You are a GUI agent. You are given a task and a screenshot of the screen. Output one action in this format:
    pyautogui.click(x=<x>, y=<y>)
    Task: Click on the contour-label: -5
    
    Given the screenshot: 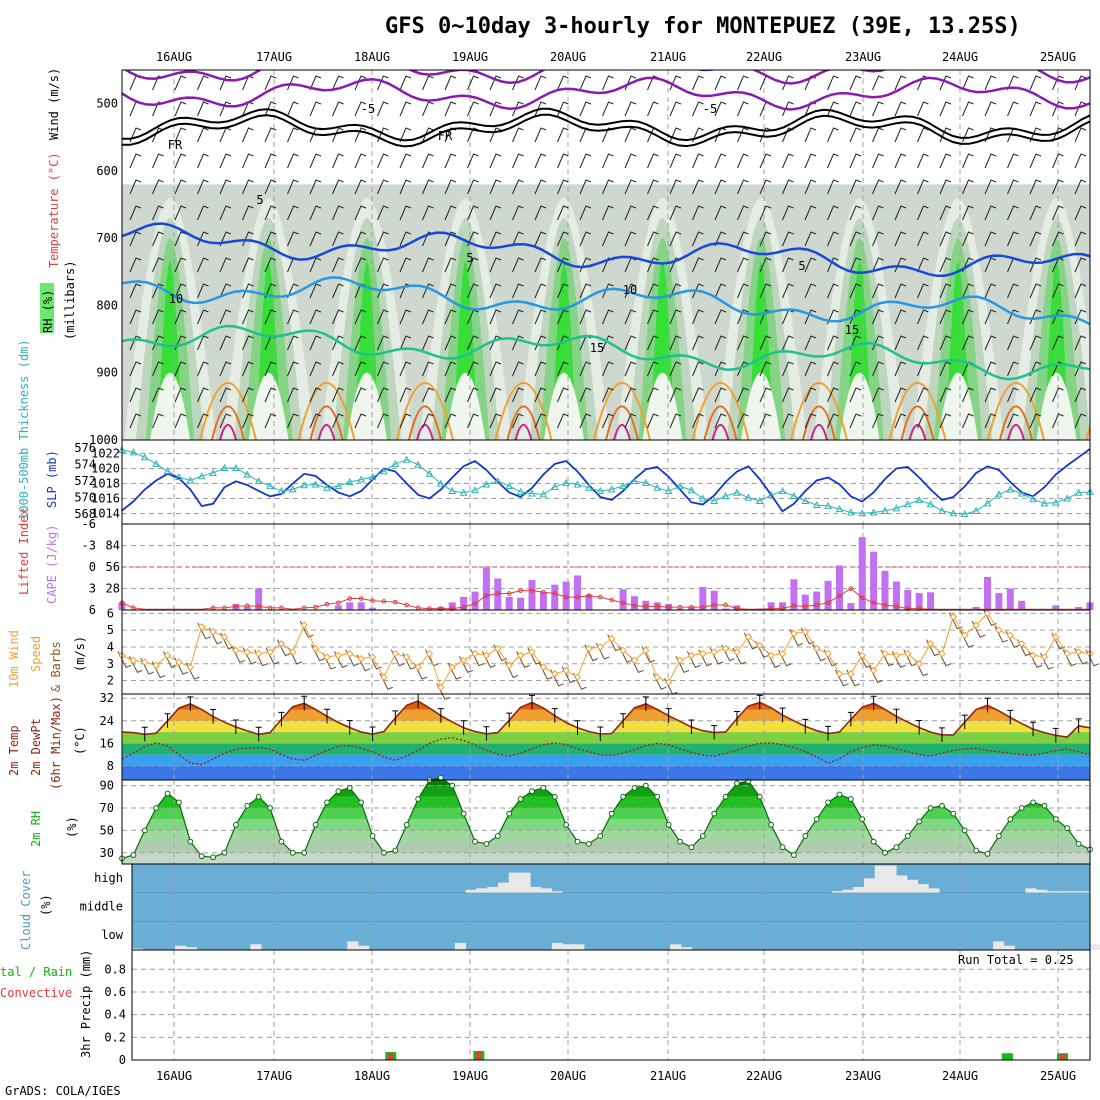 What is the action you would take?
    pyautogui.click(x=368, y=109)
    